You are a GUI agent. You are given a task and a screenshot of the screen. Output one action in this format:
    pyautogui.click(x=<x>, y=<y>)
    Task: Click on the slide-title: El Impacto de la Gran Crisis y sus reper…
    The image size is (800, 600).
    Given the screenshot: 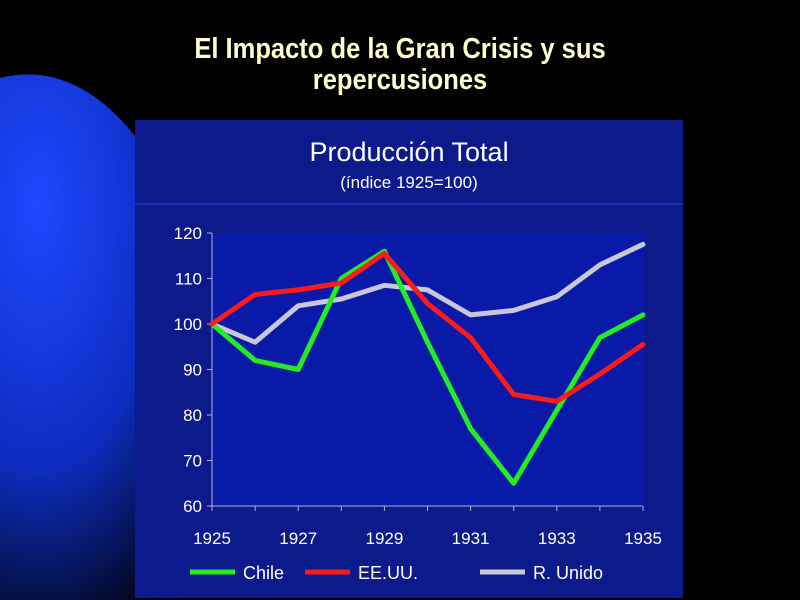 What is the action you would take?
    pyautogui.click(x=400, y=65)
    